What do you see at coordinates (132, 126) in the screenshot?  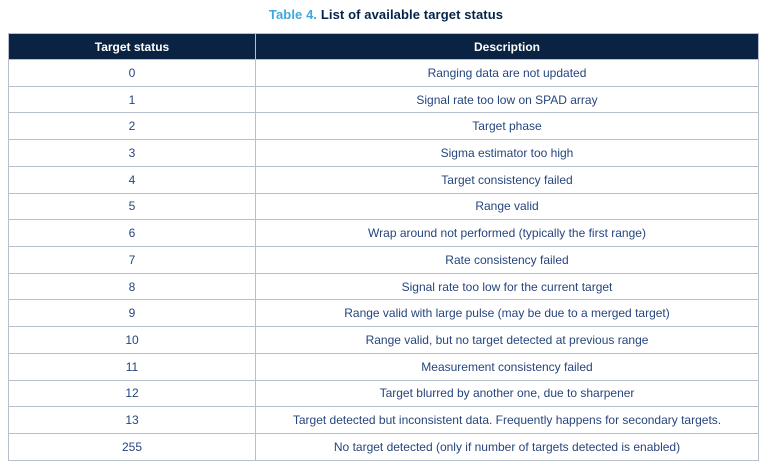 I see `target-status-cell: 2` at bounding box center [132, 126].